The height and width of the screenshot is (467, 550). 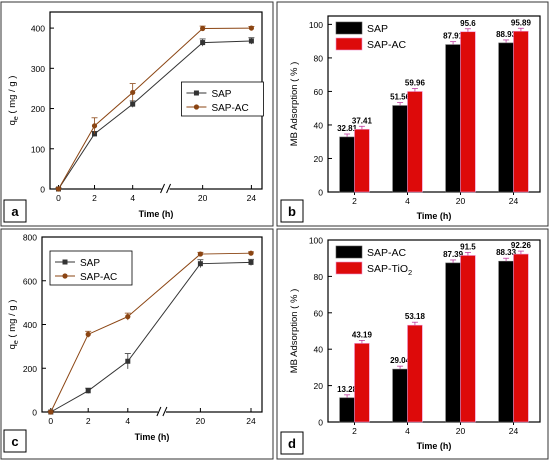 I want to click on bar-value-label: 92.26, so click(x=521, y=245).